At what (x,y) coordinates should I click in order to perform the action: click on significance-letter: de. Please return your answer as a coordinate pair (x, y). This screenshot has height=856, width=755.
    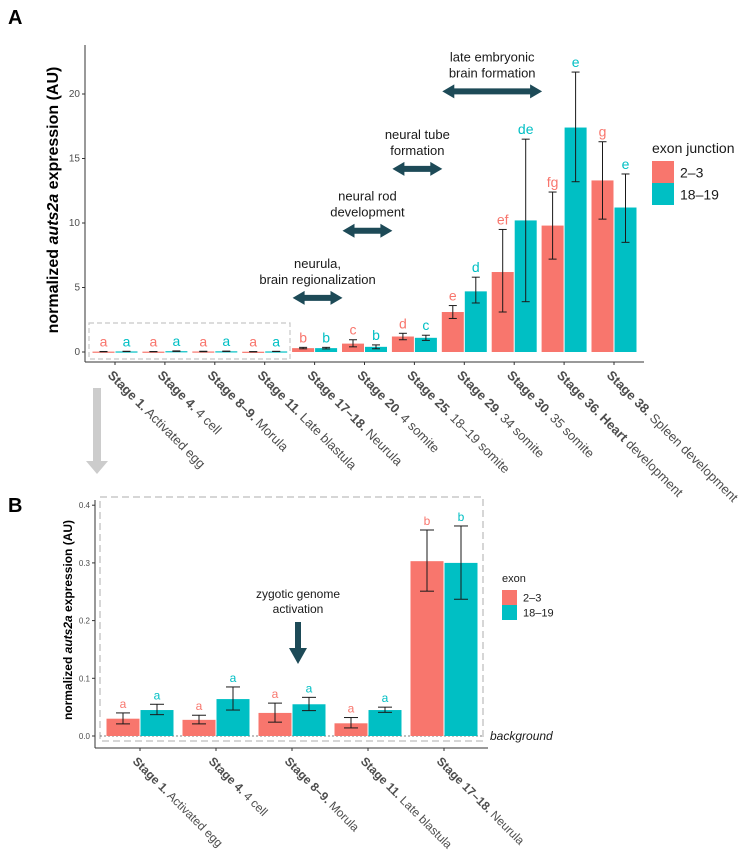
    Looking at the image, I should click on (526, 129).